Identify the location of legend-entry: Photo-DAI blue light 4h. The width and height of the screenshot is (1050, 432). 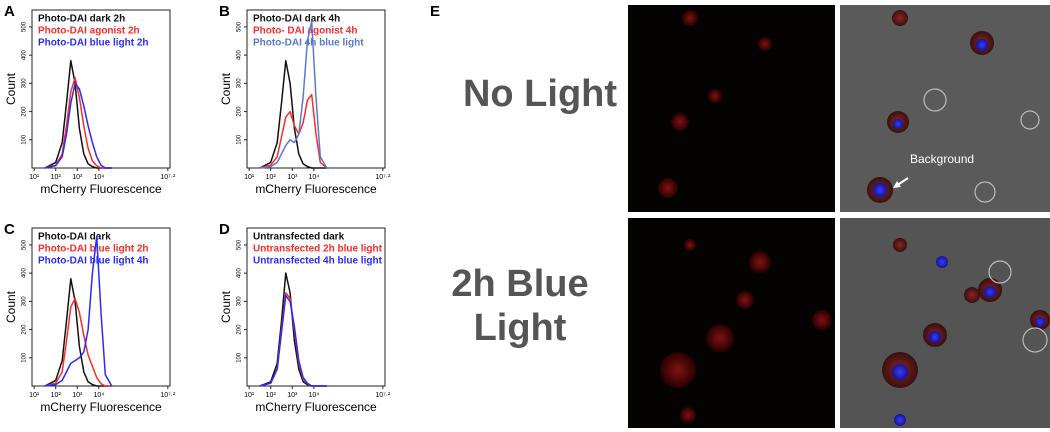
(93, 261).